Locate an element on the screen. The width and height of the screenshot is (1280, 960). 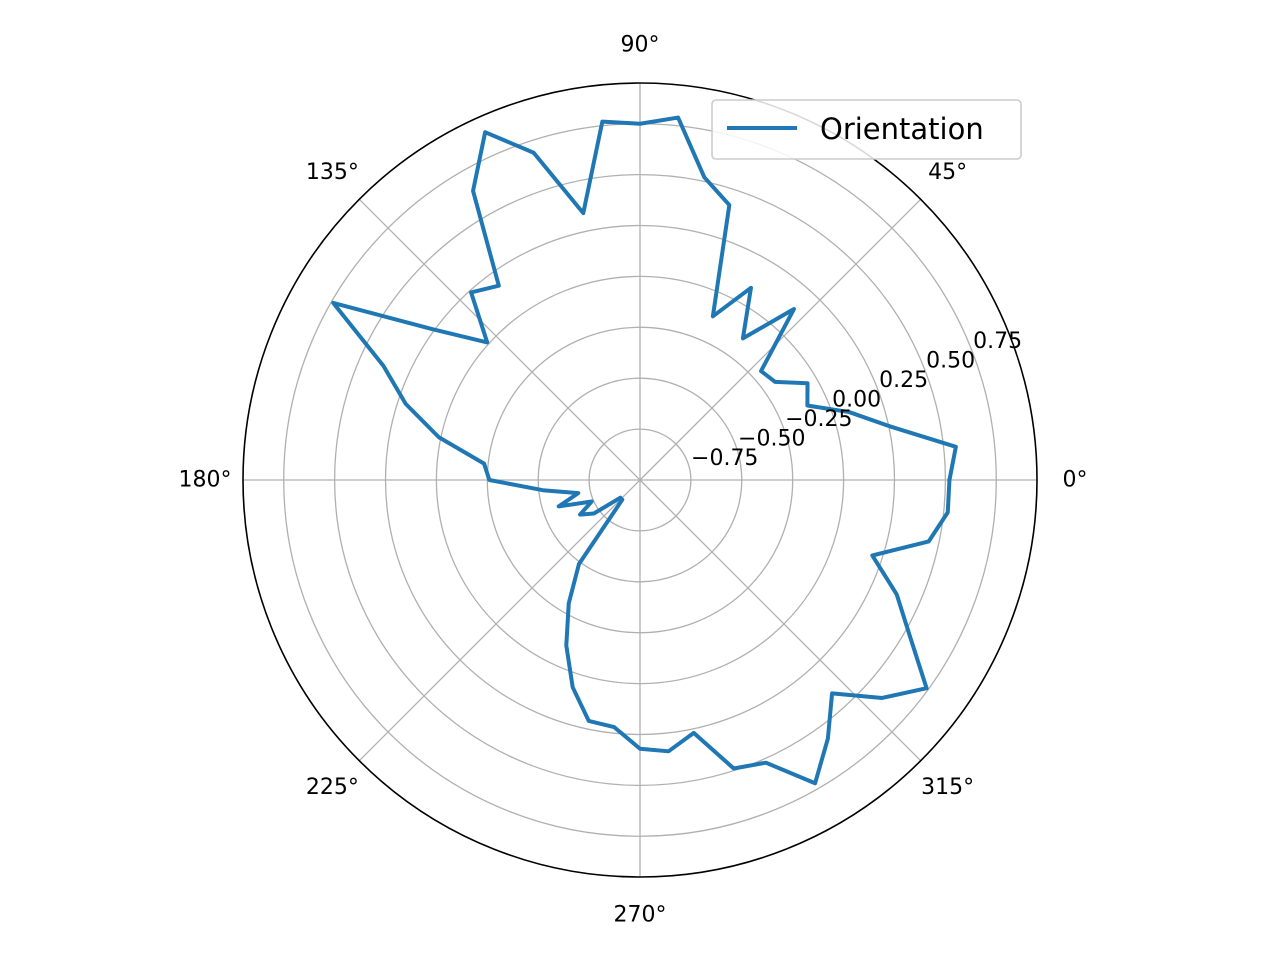
r-tick-label: 0.00 is located at coordinates (856, 400).